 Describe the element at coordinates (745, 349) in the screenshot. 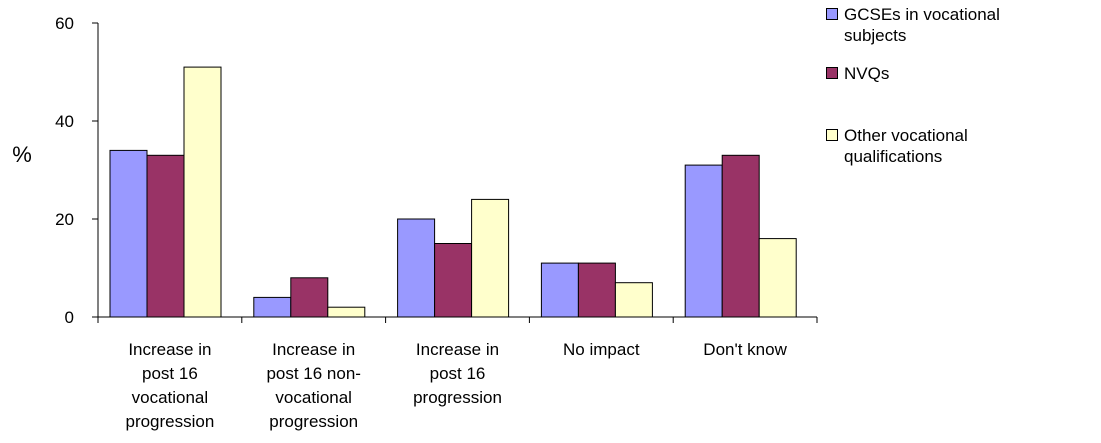

I see `x-category-label: Don't know` at that location.